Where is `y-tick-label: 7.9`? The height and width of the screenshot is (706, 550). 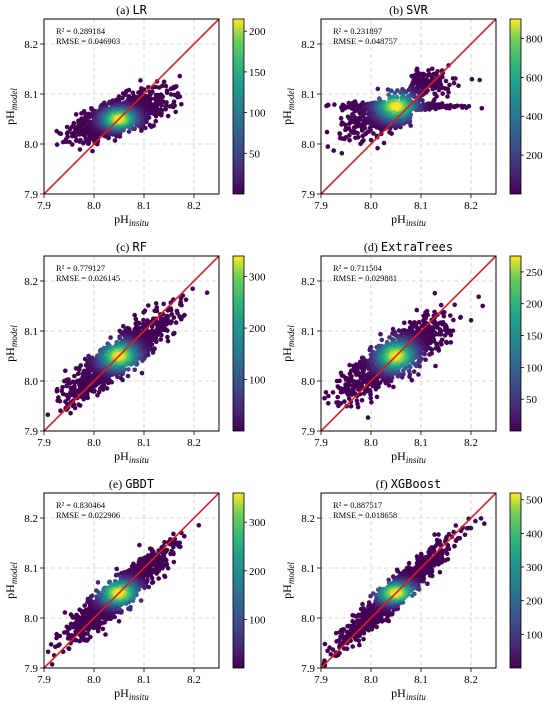 y-tick-label: 7.9 is located at coordinates (31, 195).